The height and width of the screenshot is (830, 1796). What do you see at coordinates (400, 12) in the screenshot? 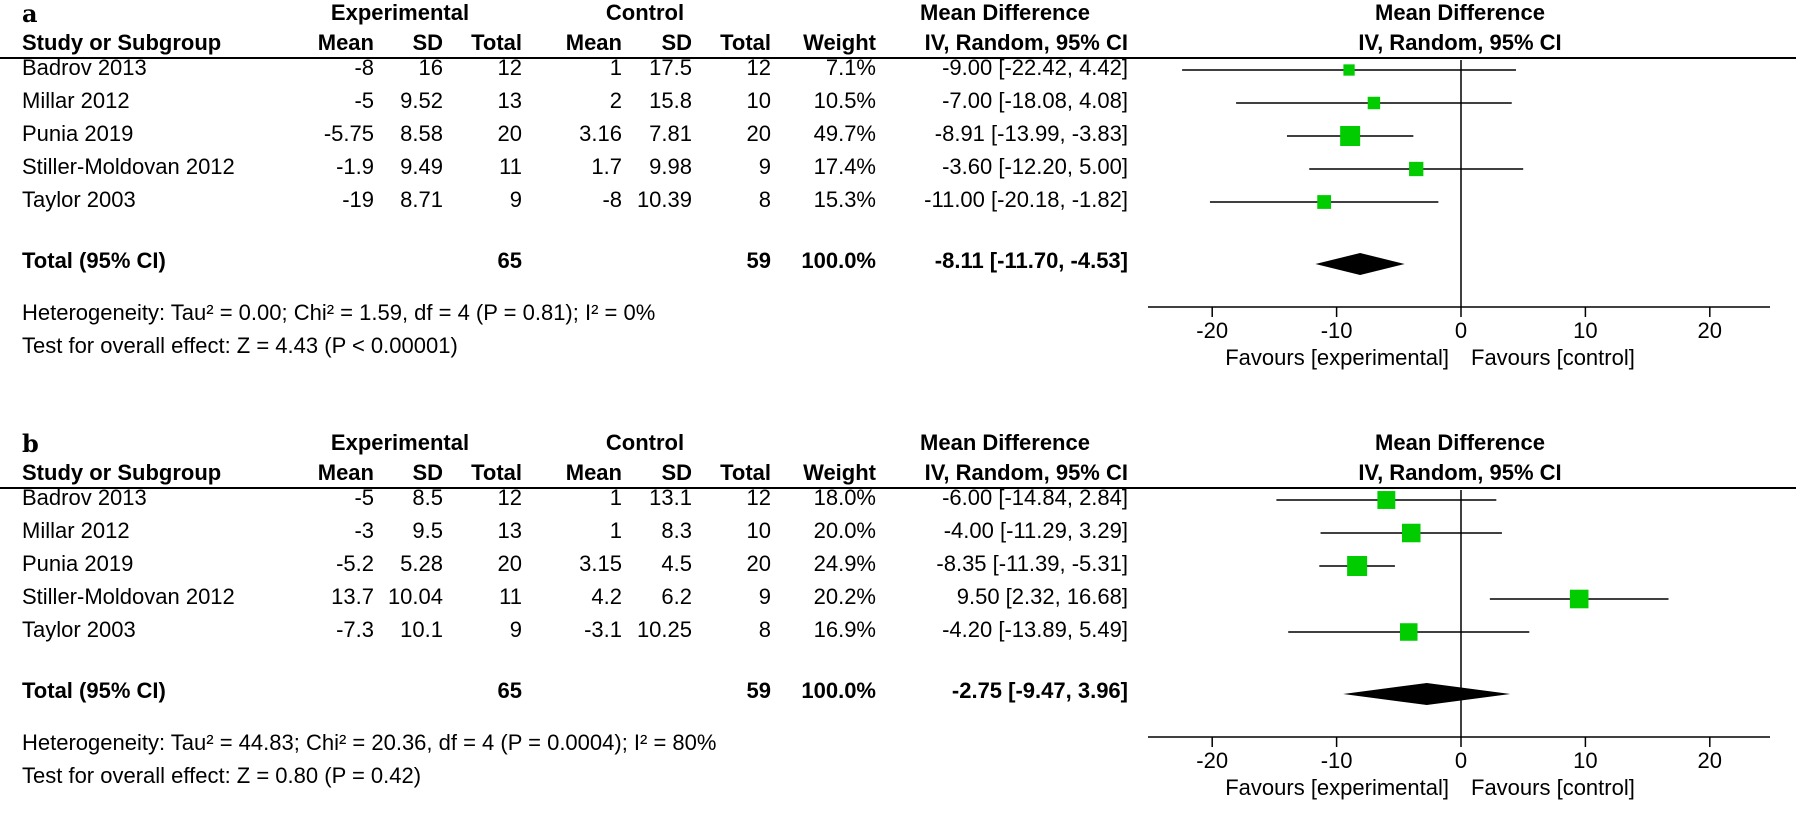
I see `header-experimental: Experimental` at bounding box center [400, 12].